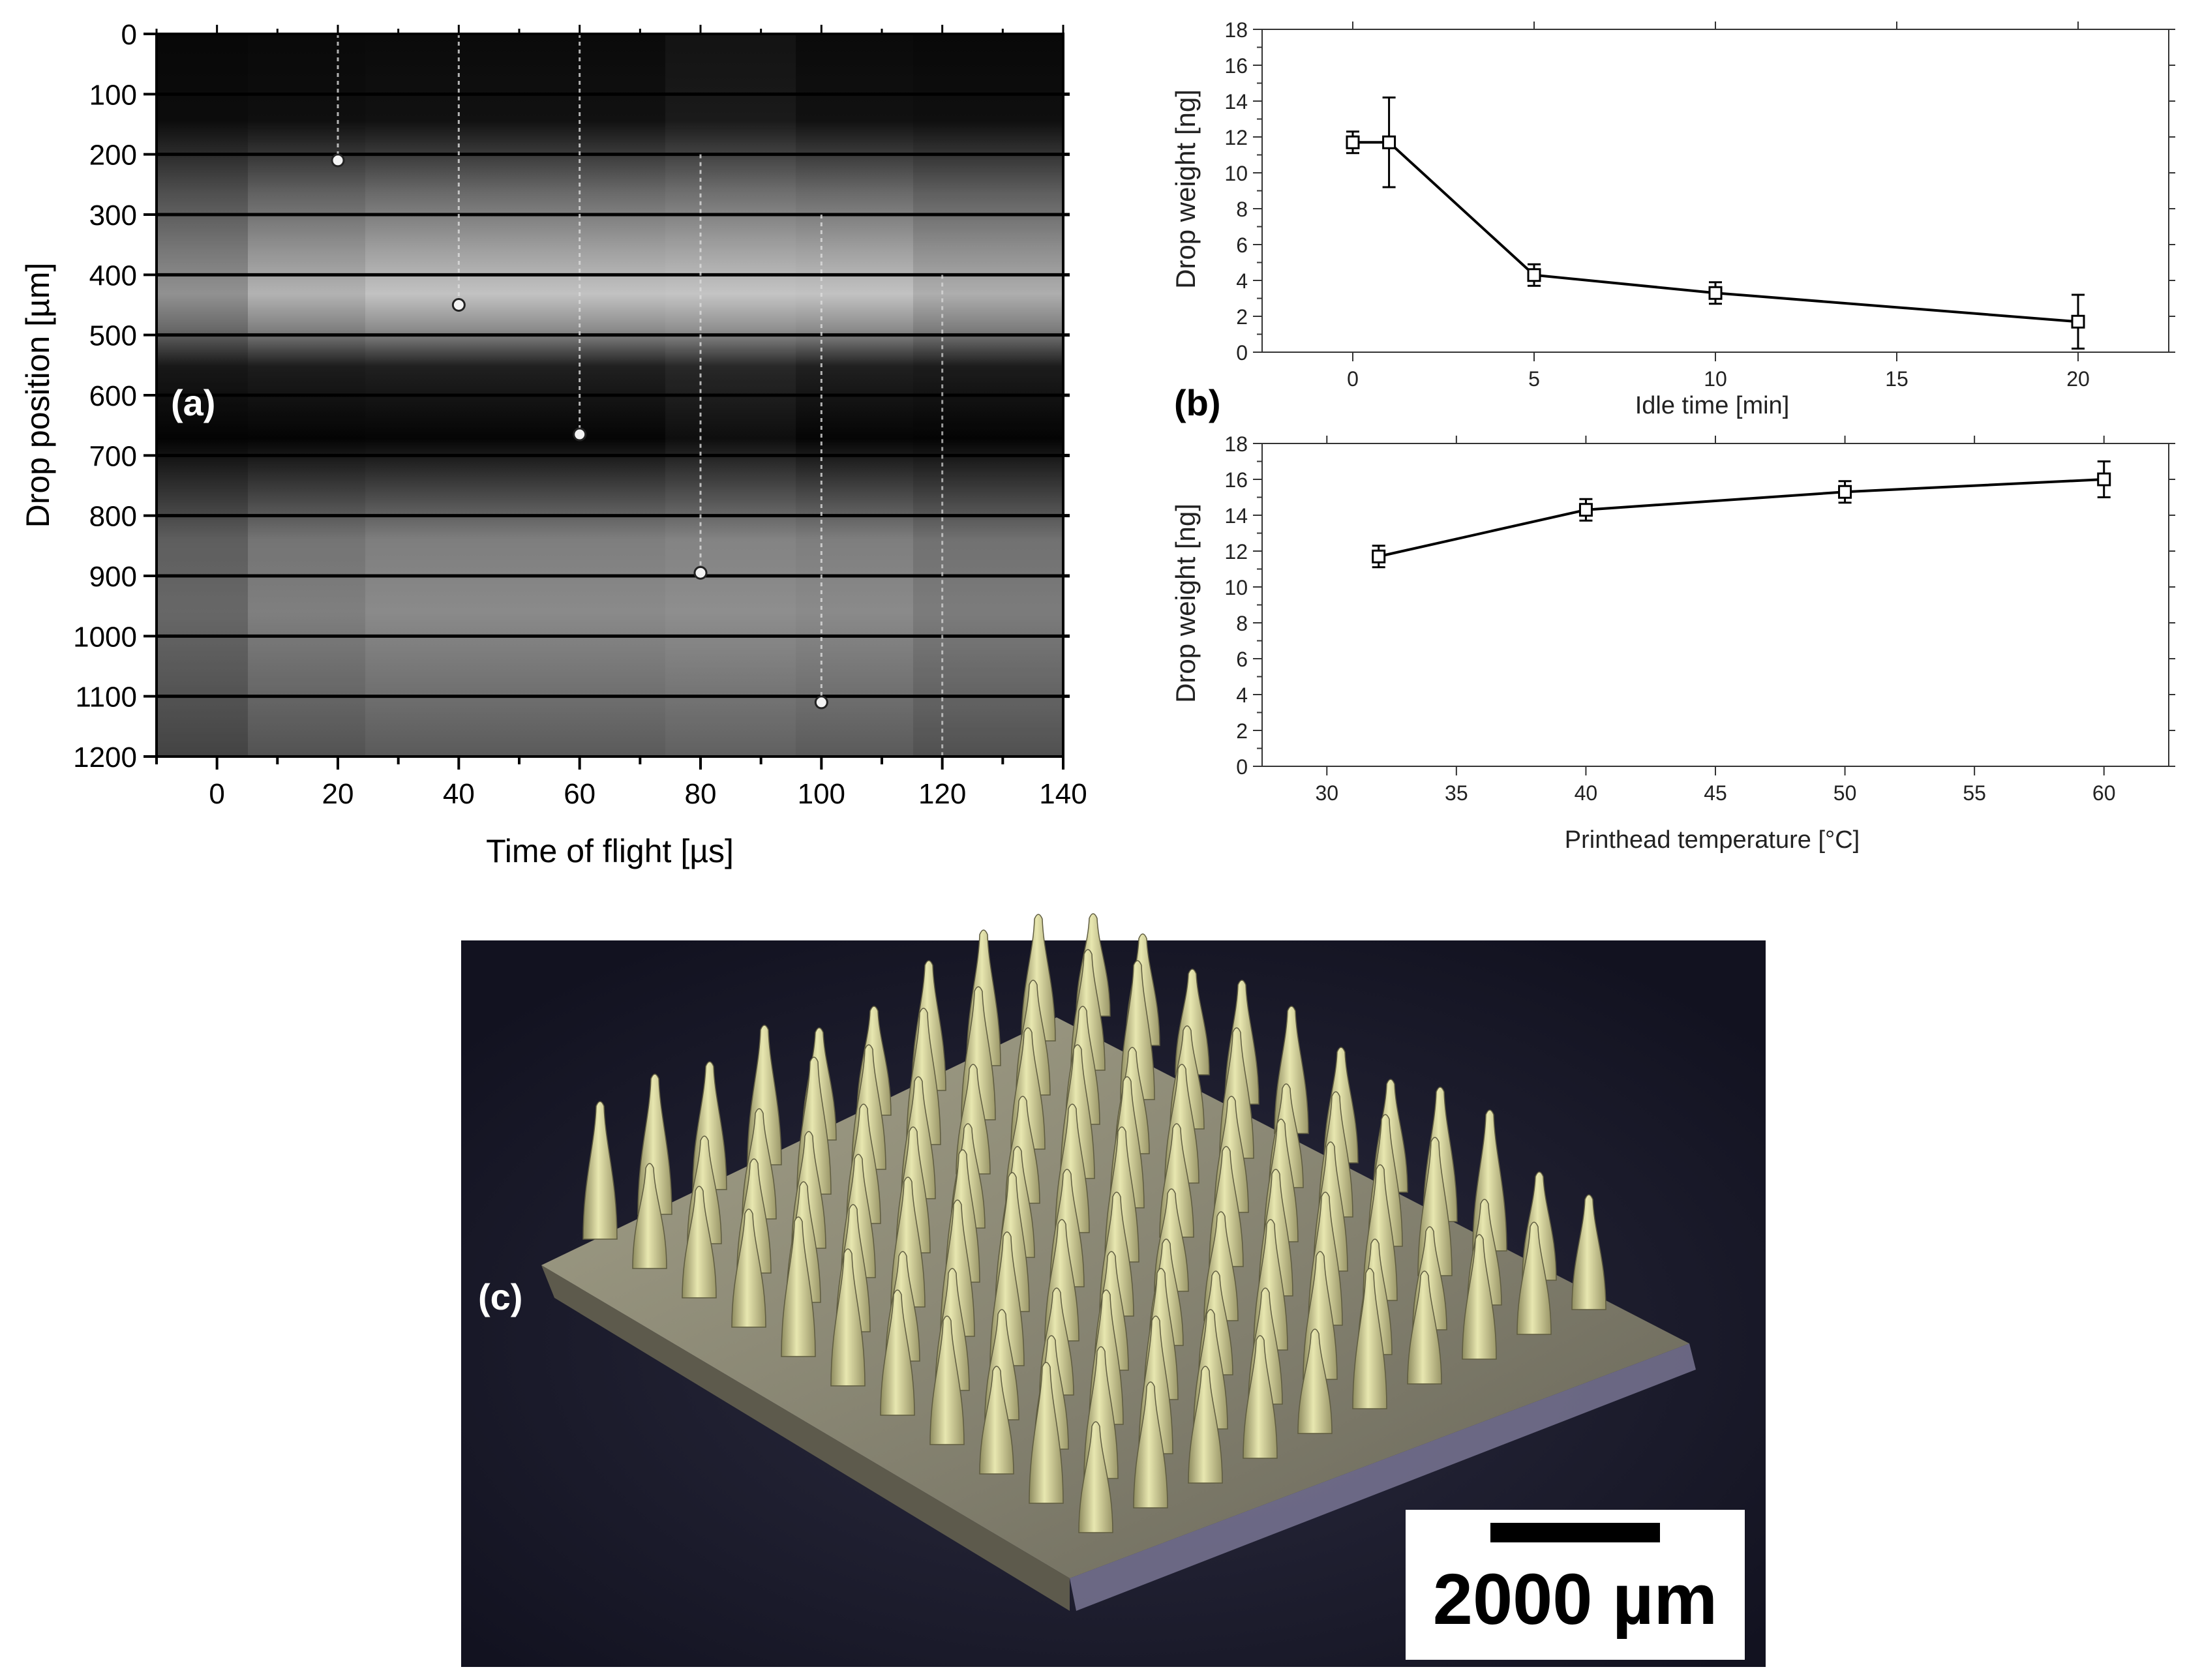 The height and width of the screenshot is (1680, 2187). Describe the element at coordinates (113, 456) in the screenshot. I see `y-tick-label: 700` at that location.